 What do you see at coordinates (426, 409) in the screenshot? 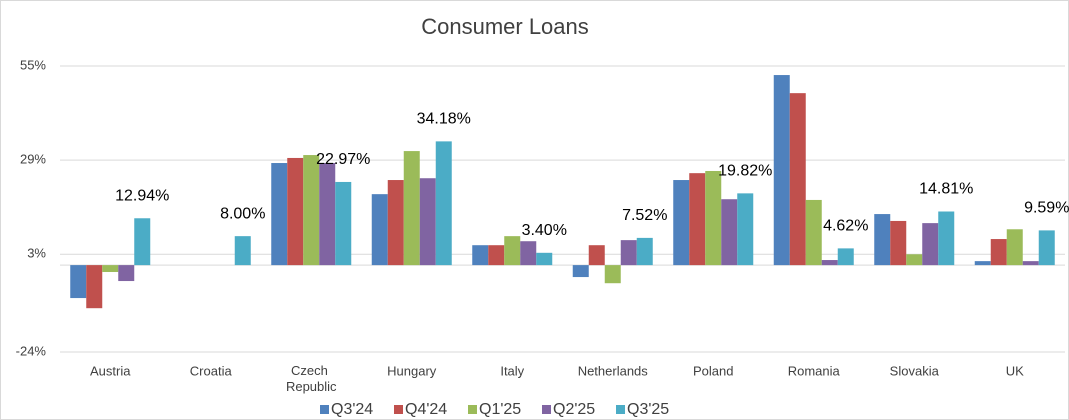
I see `legend-label: Q4'24` at bounding box center [426, 409].